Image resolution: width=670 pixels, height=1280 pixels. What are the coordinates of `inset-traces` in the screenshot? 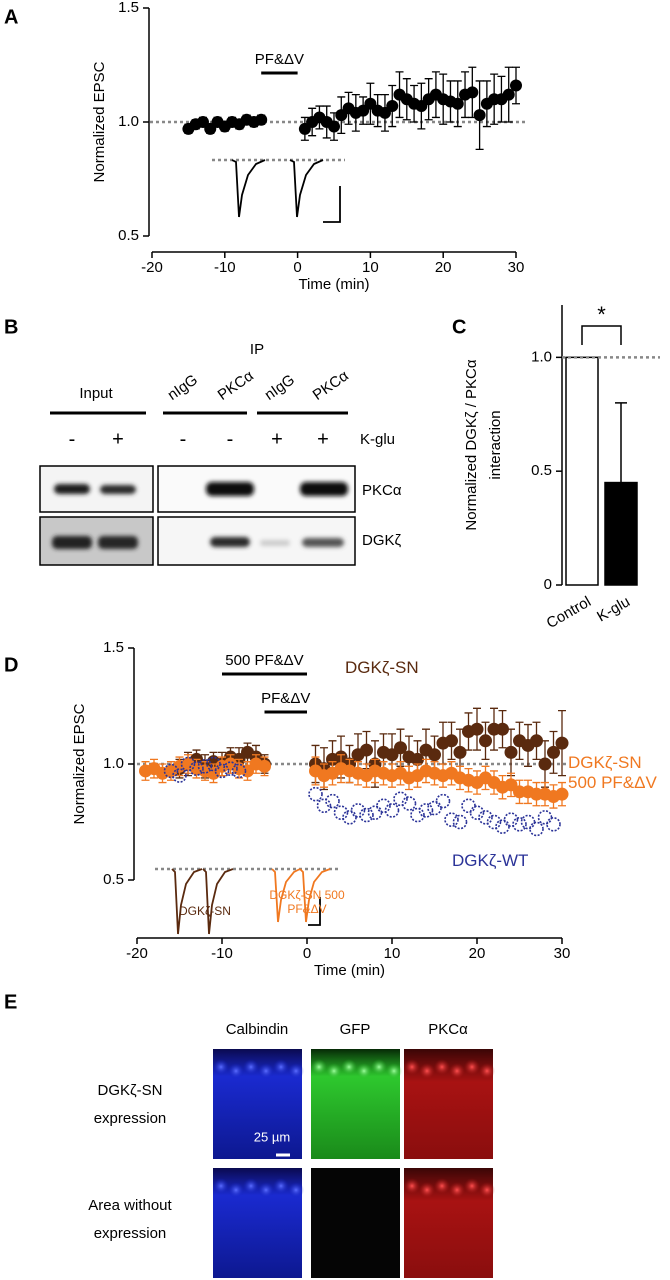 It's located at (246, 901).